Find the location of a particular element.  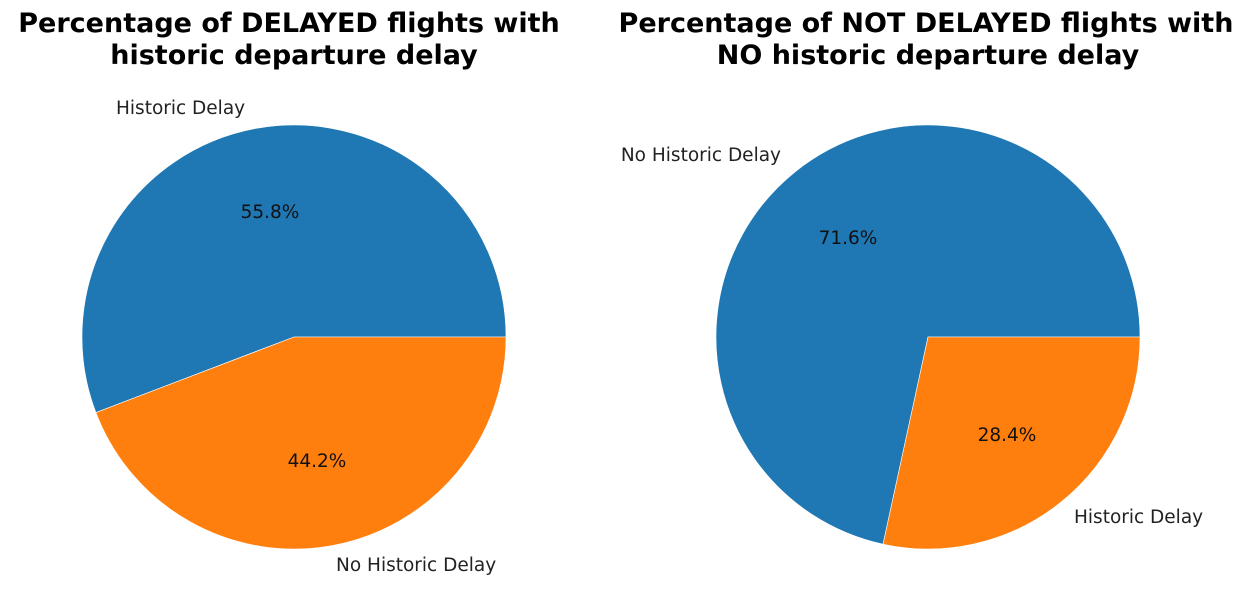

pct-label-historic-delay: 55.8% is located at coordinates (270, 212).